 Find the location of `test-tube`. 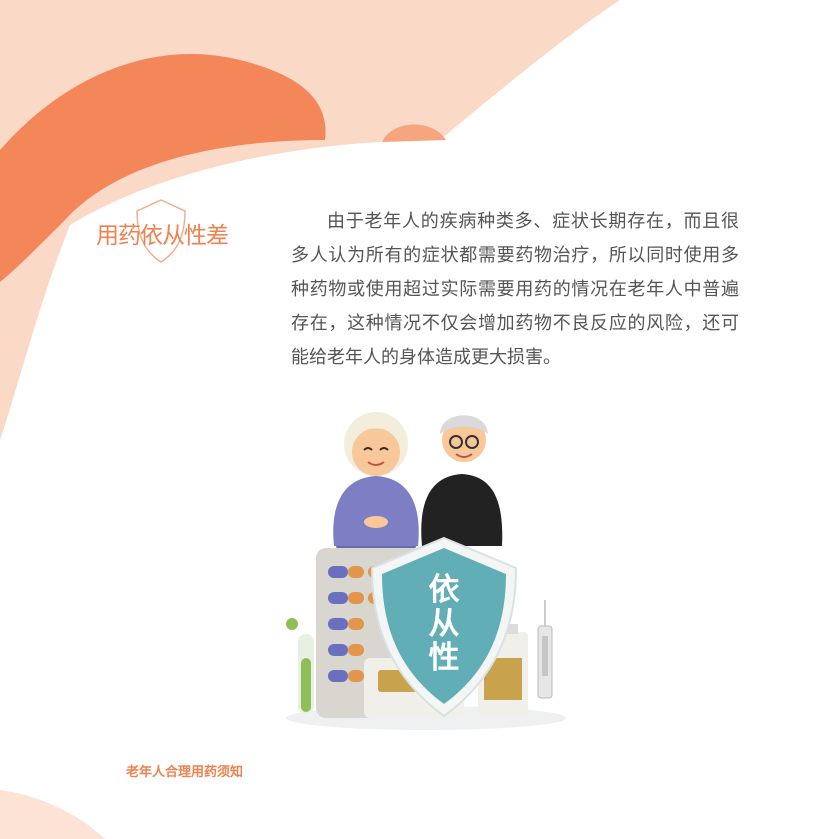

test-tube is located at coordinates (300, 666).